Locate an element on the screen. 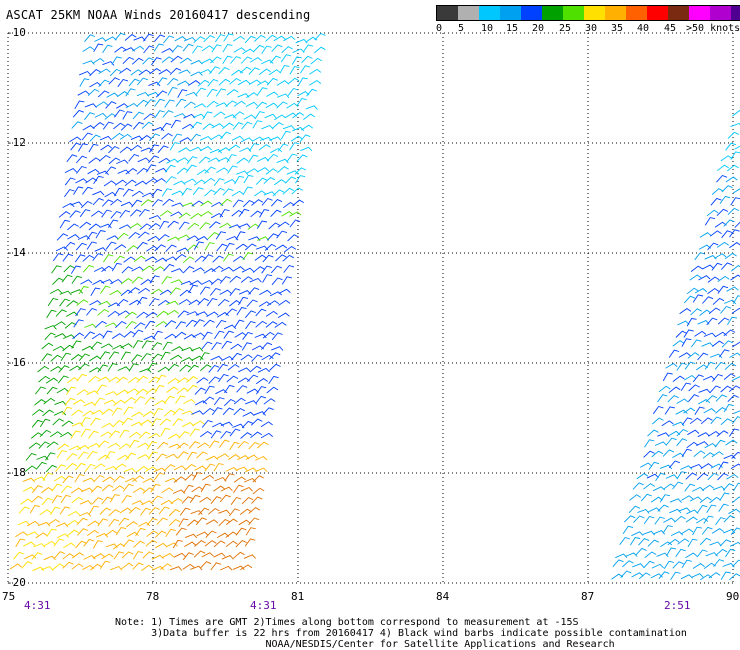 Image resolution: width=740 pixels, height=650 pixels. legend-label: 10 is located at coordinates (487, 28).